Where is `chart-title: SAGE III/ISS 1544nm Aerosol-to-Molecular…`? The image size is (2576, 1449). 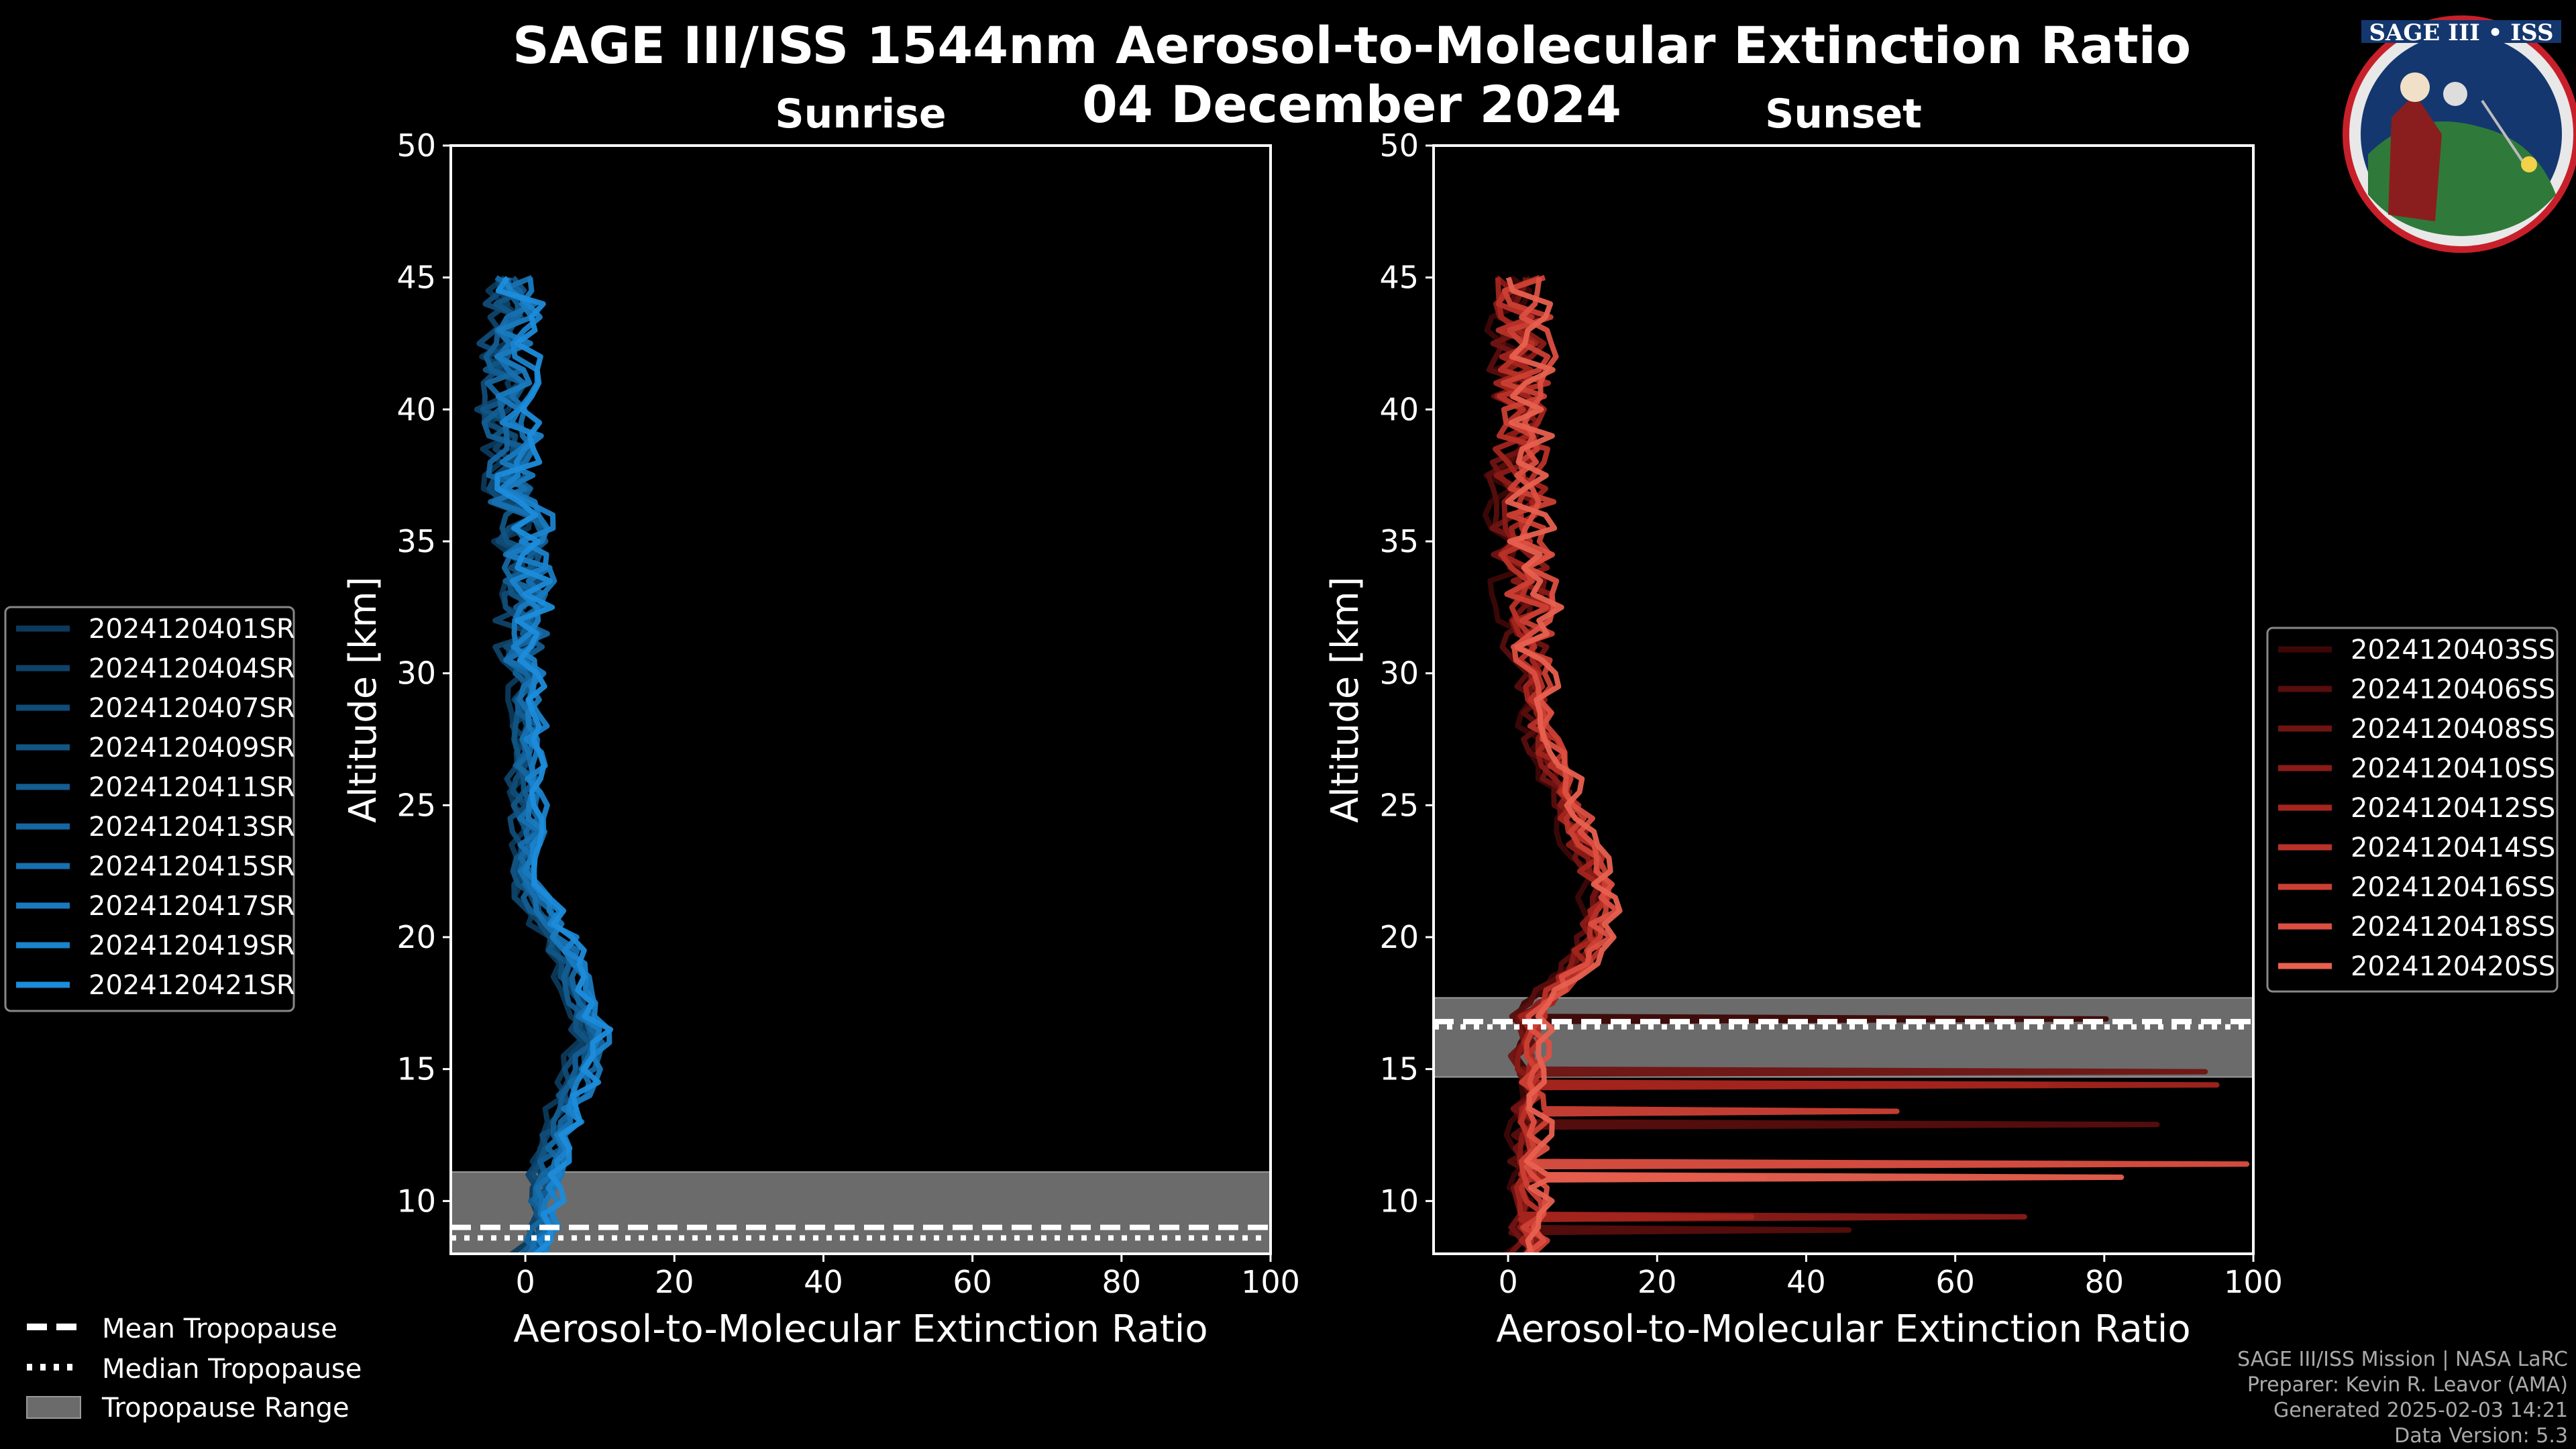
chart-title: SAGE III/ISS 1544nm Aerosol-to-Molecular… is located at coordinates (1352, 45).